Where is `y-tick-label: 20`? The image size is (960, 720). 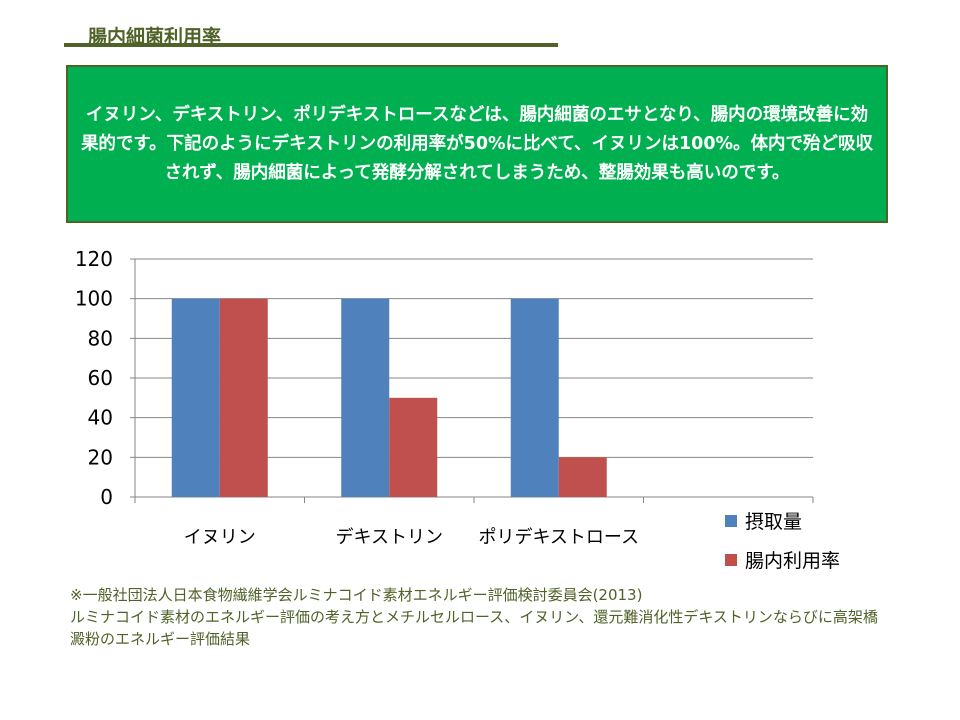
y-tick-label: 20 is located at coordinates (100, 457).